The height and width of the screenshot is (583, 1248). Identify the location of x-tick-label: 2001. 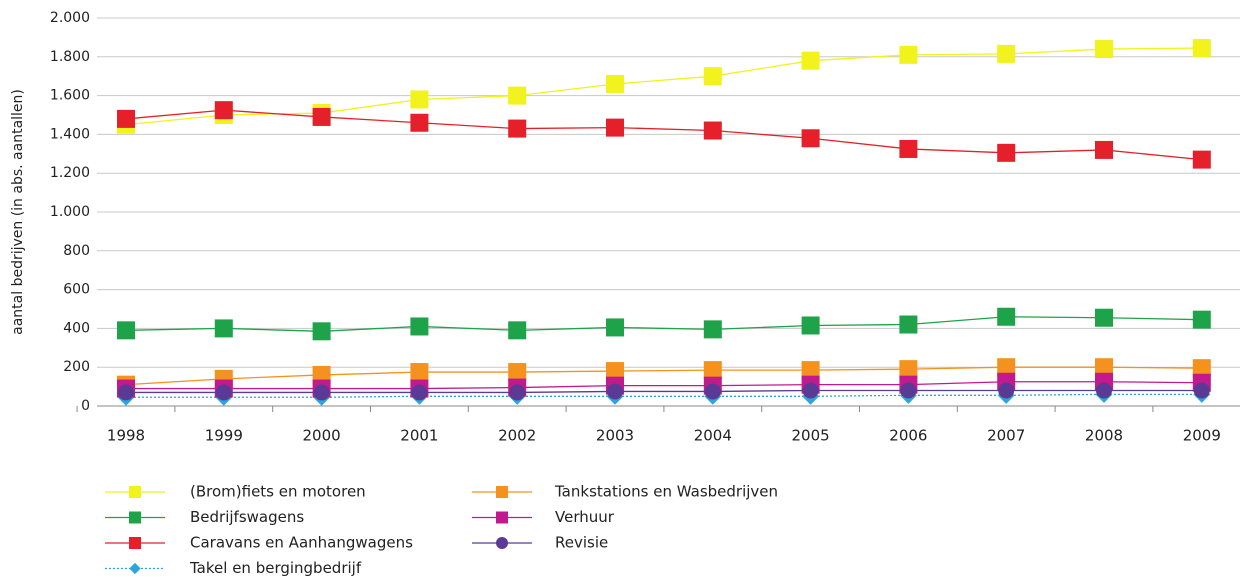
(419, 436).